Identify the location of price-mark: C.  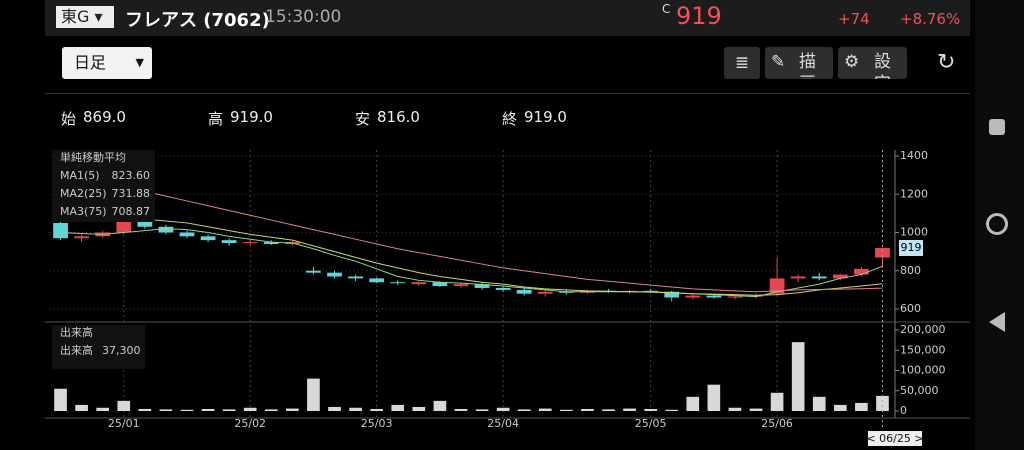
(666, 9).